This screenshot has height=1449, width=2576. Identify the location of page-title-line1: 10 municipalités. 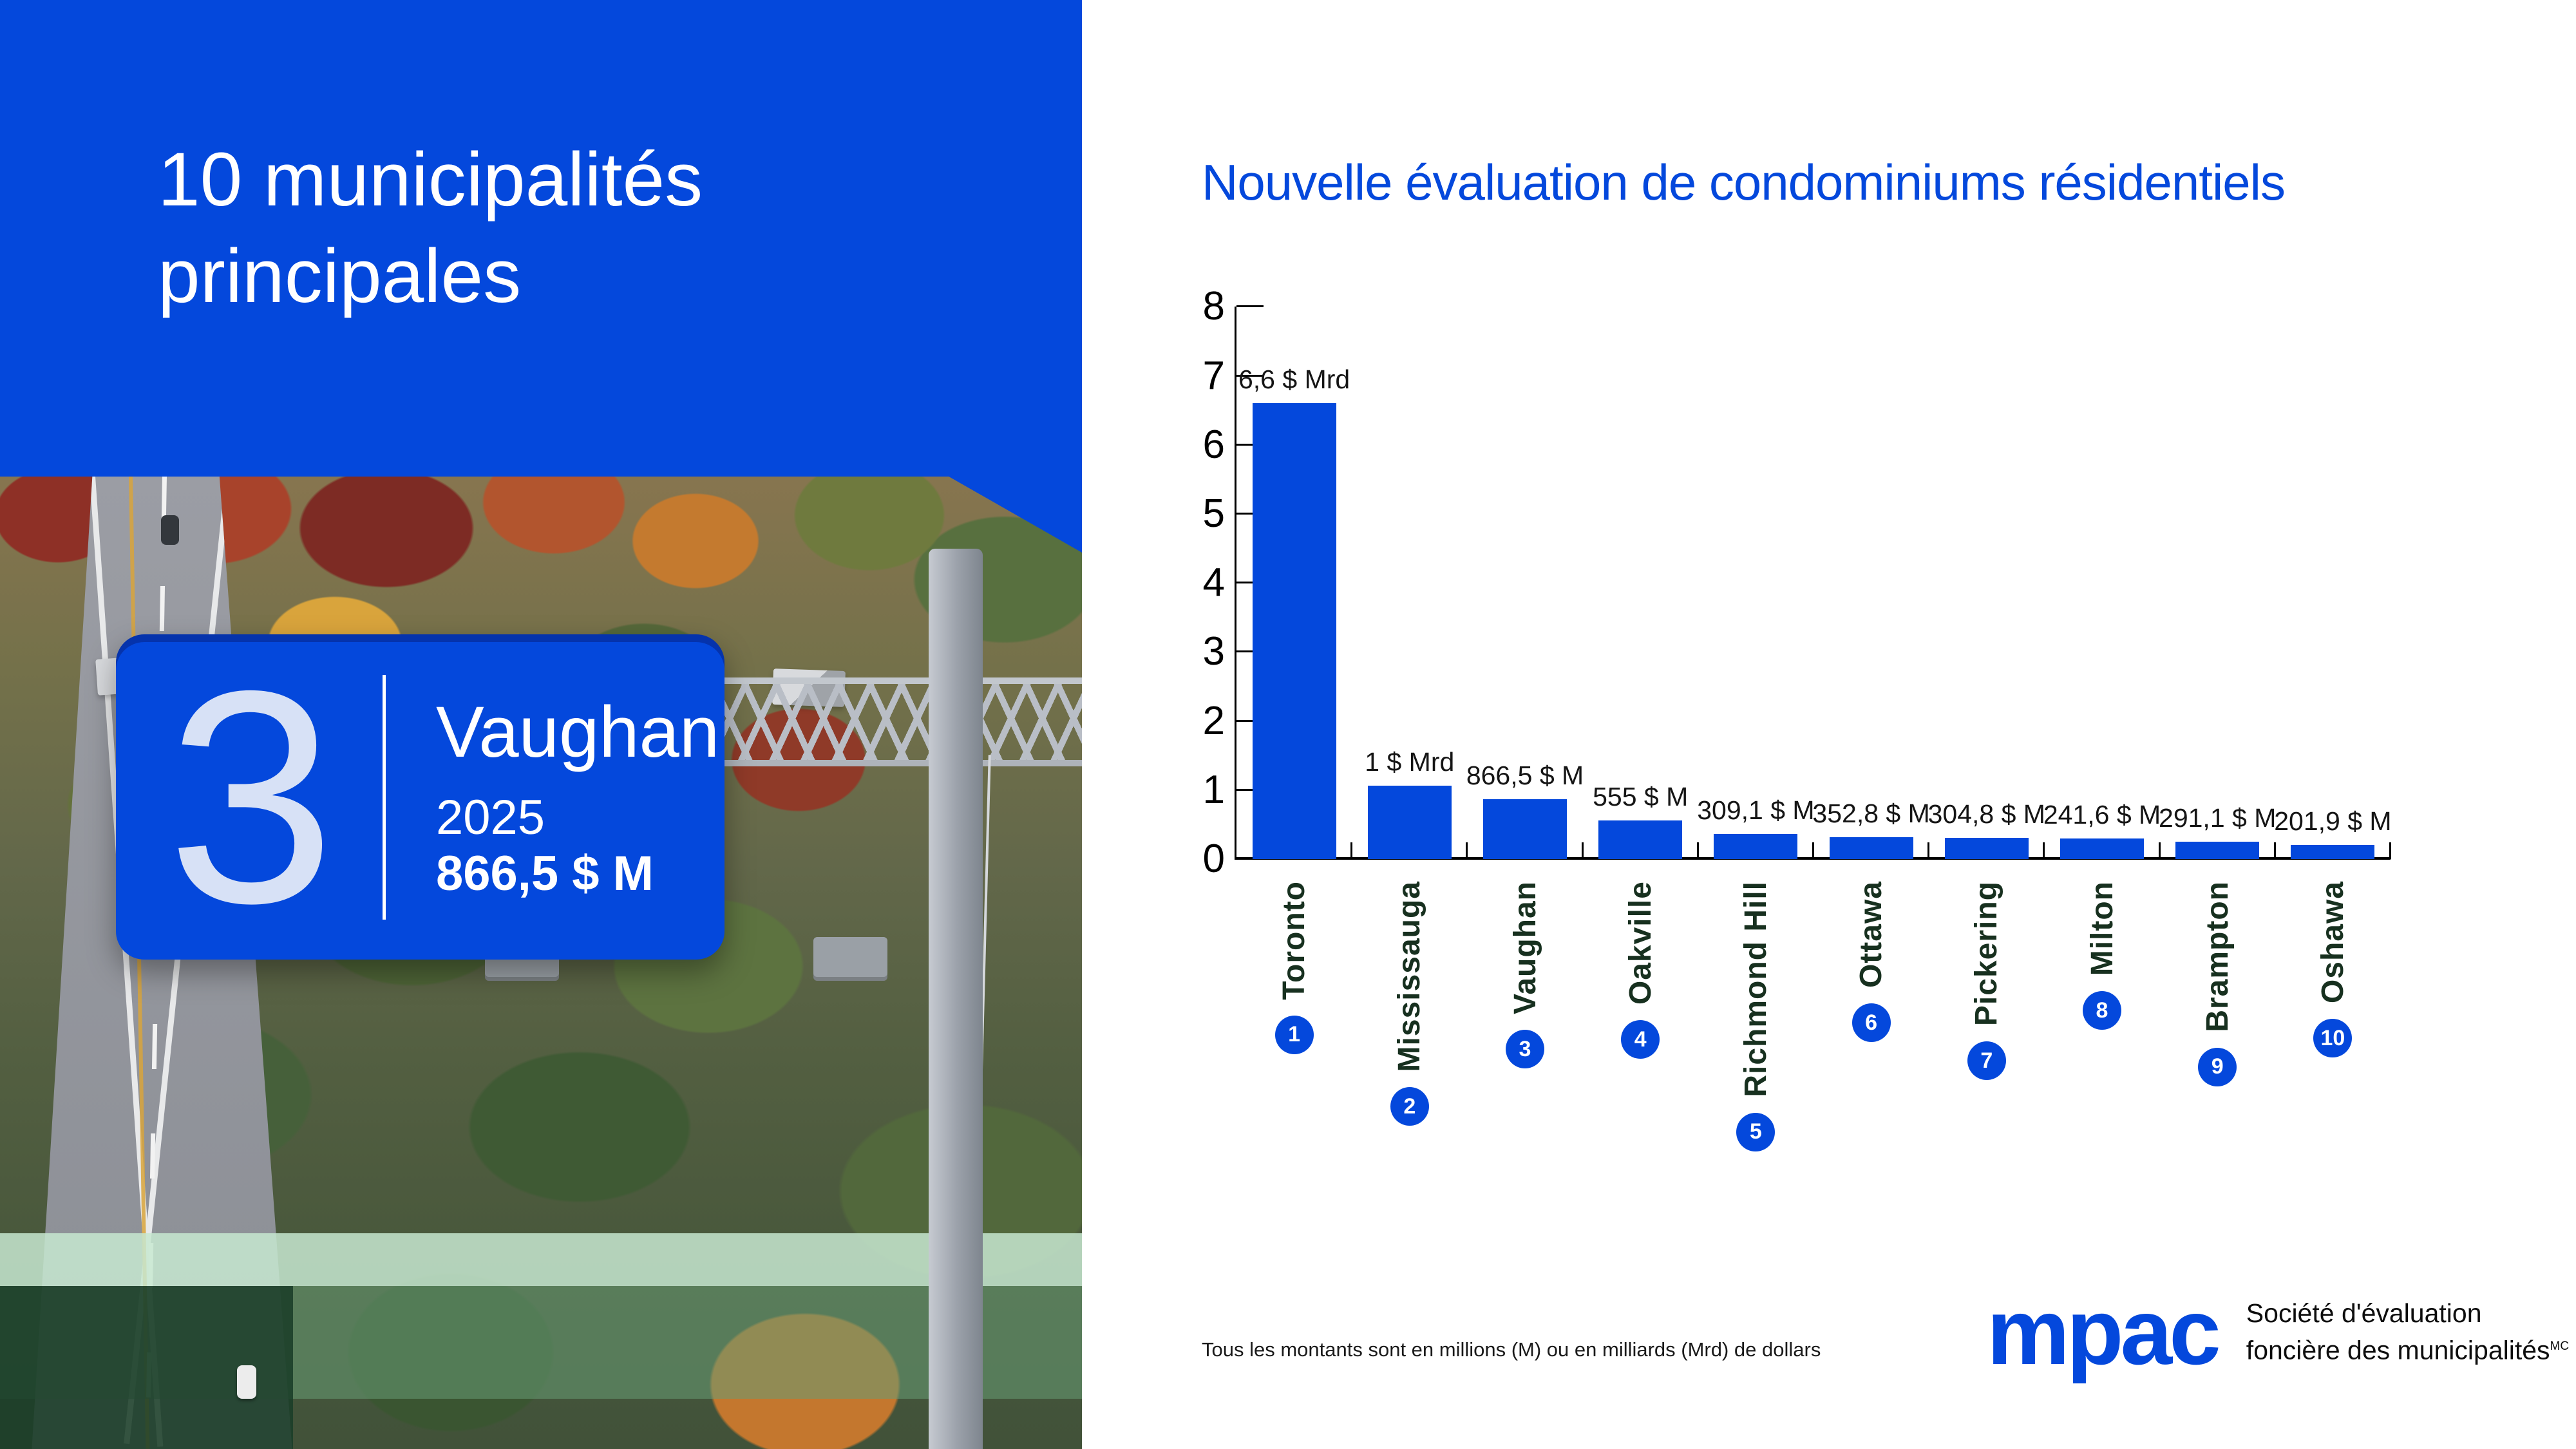
(431, 179).